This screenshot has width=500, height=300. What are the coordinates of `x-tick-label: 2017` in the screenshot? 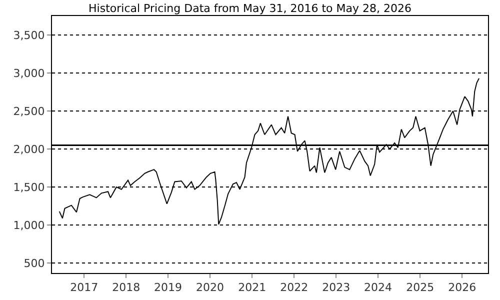 It's located at (84, 287).